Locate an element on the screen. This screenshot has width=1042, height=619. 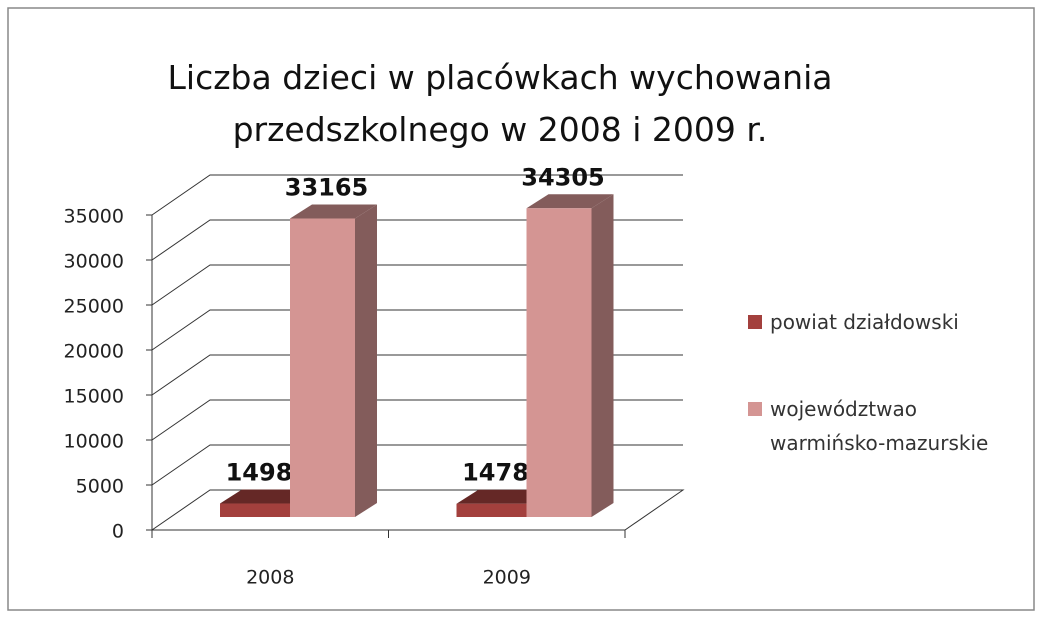
y-tick-label: 20000 is located at coordinates (94, 352).